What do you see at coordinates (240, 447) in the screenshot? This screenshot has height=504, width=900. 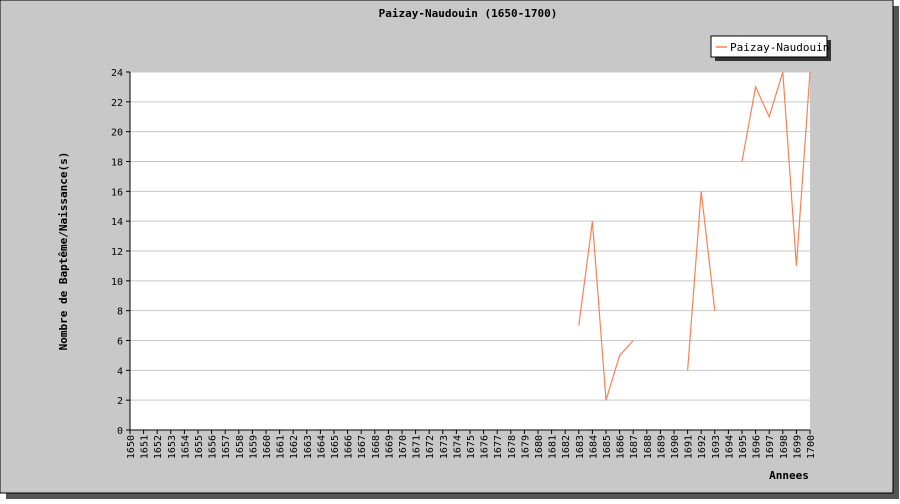 I see `x-tick-label: 1658` at bounding box center [240, 447].